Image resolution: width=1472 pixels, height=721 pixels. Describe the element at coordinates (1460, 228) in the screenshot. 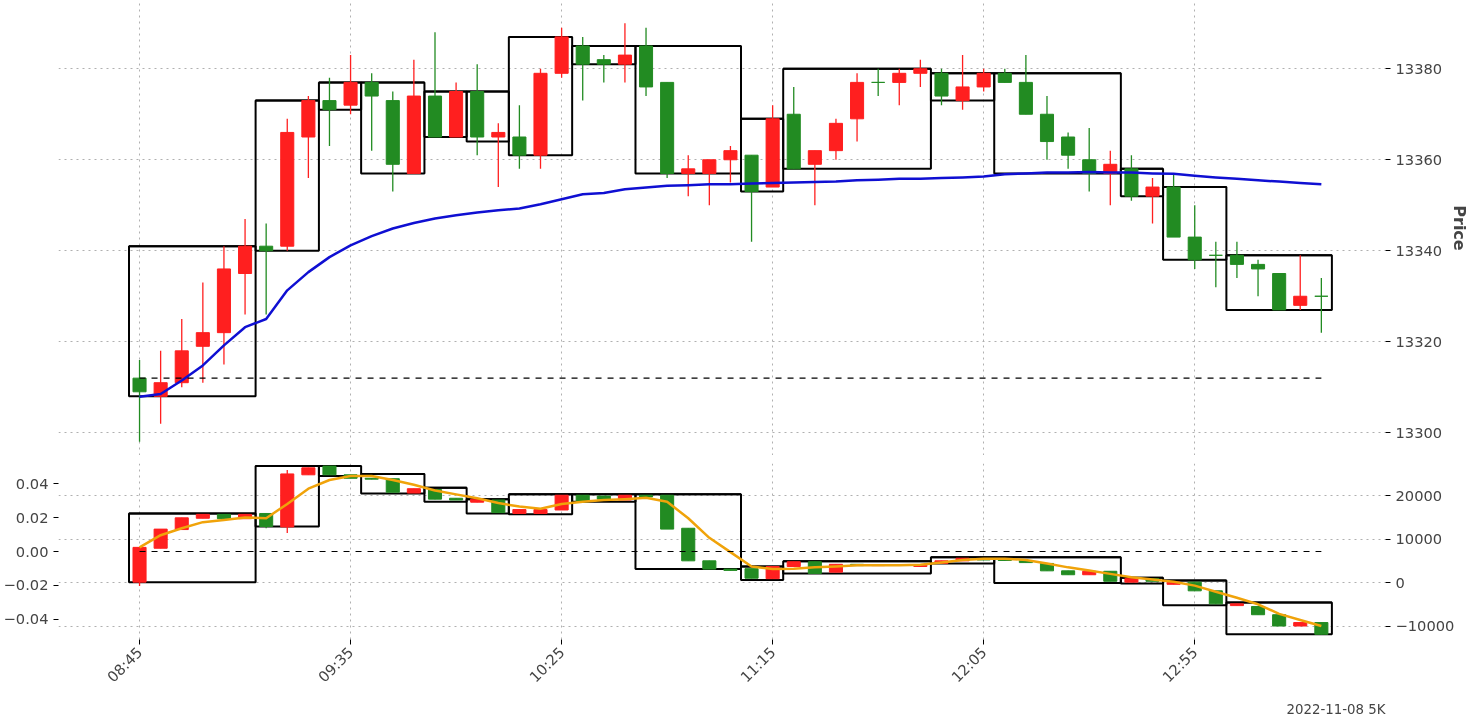

I see `y-axis-title: Price` at that location.